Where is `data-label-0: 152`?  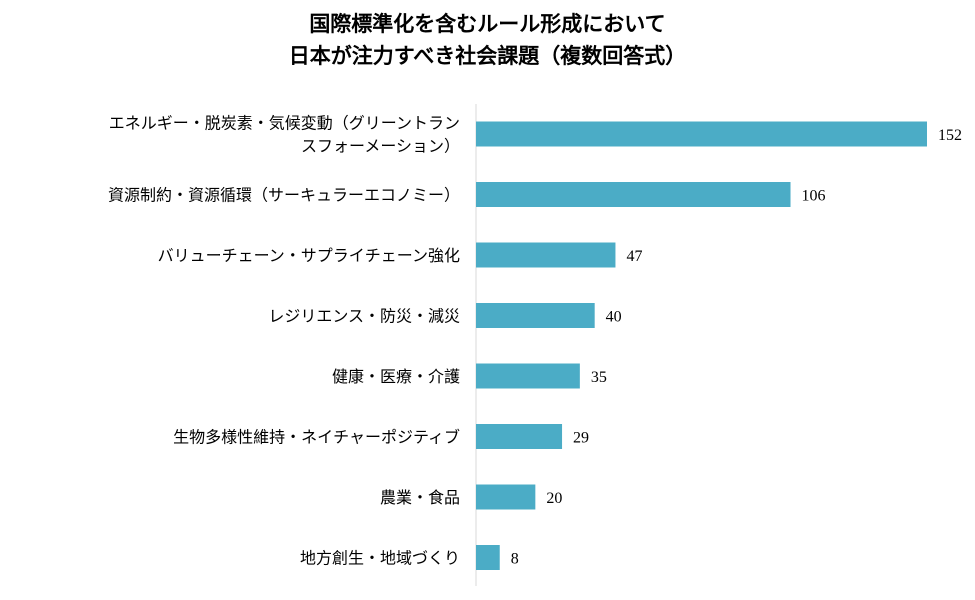 data-label-0: 152 is located at coordinates (950, 135).